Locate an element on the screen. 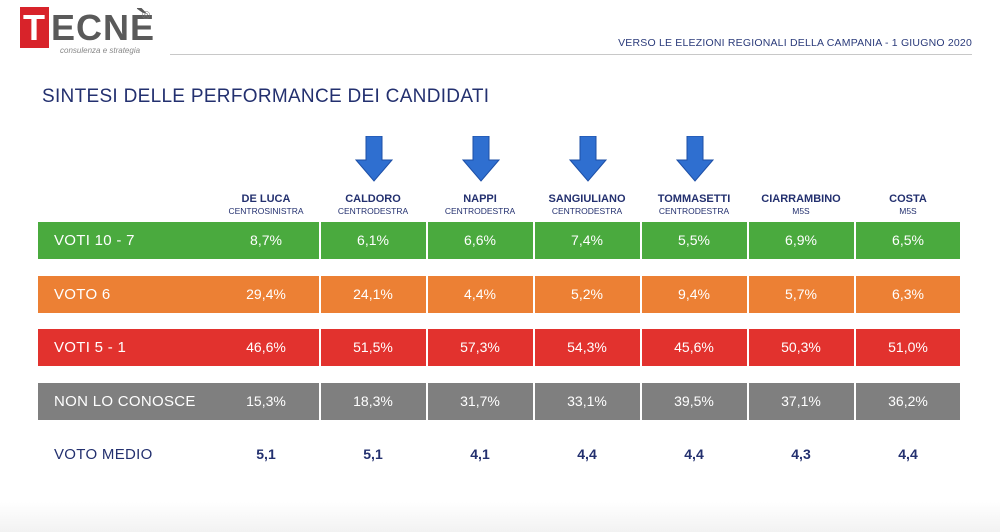 This screenshot has width=1000, height=532. table-cell: 29,4% is located at coordinates (266, 294).